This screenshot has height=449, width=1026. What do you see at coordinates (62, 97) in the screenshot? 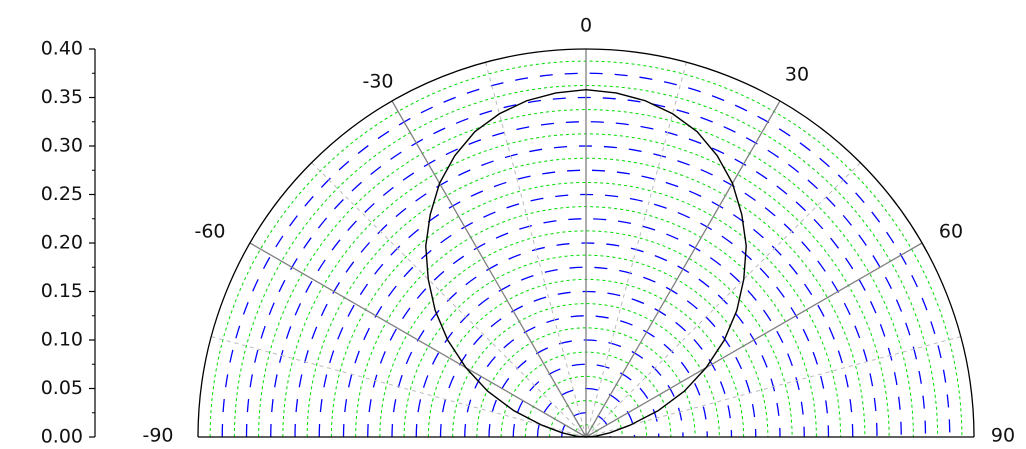
I see `y-tick-label-7: 0.35` at bounding box center [62, 97].